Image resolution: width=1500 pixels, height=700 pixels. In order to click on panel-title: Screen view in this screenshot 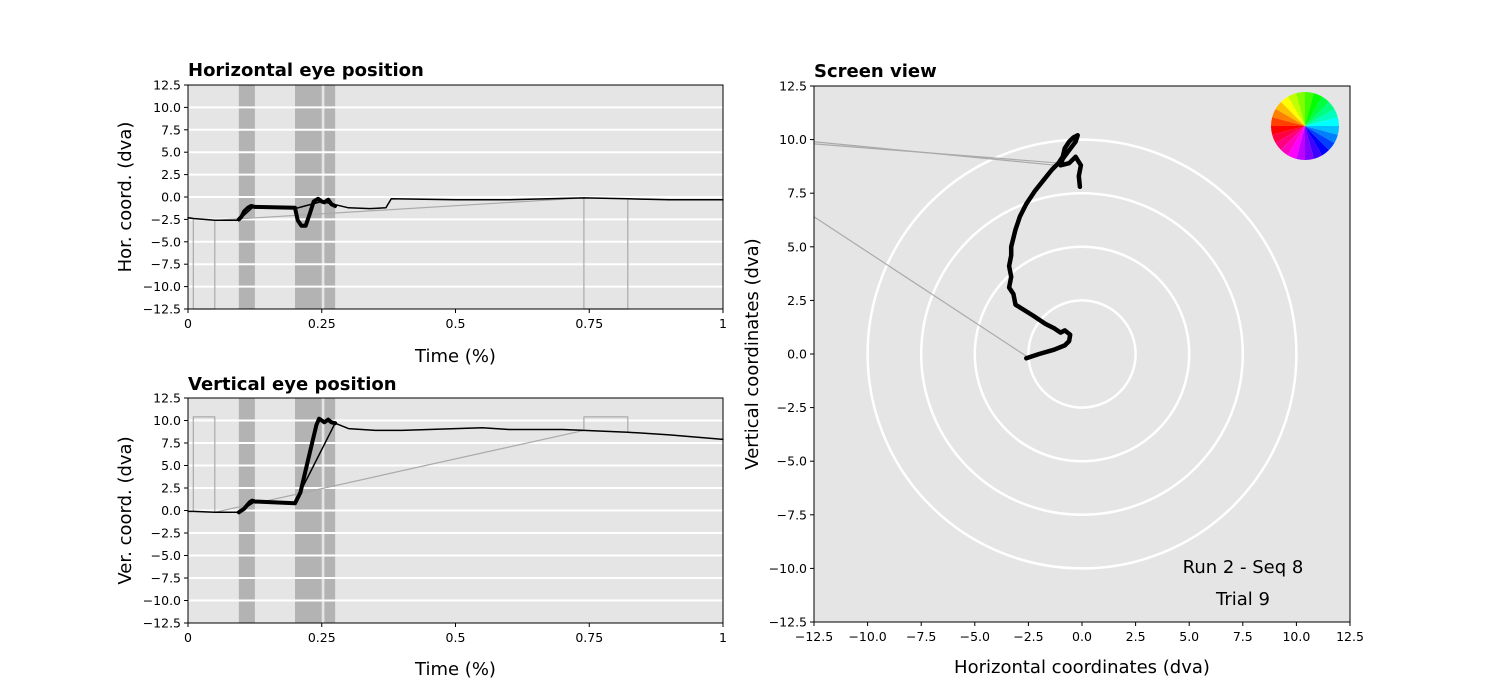, I will do `click(875, 71)`.